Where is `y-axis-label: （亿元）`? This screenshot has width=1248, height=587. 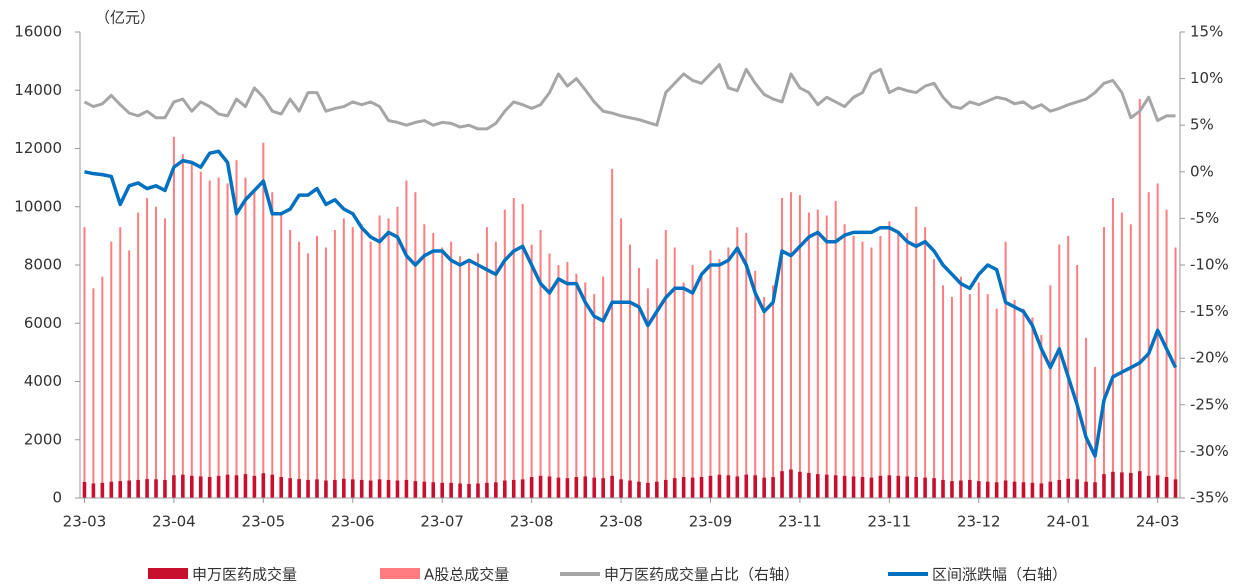
y-axis-label: （亿元） is located at coordinates (125, 18).